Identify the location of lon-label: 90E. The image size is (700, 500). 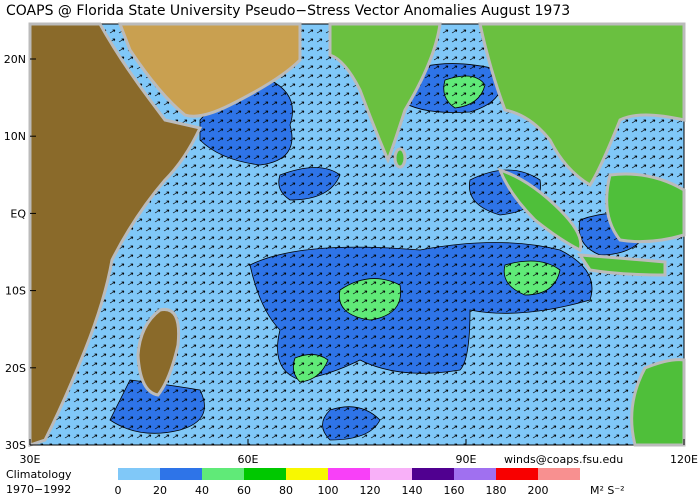
(466, 459).